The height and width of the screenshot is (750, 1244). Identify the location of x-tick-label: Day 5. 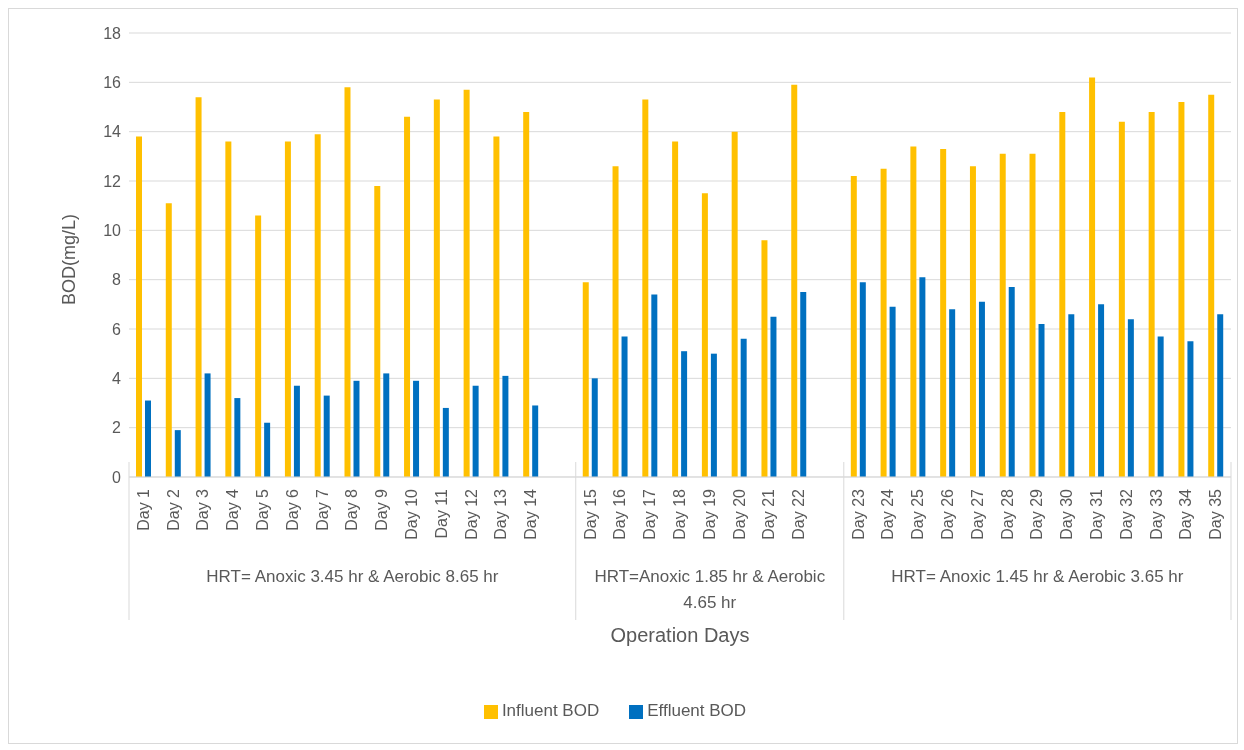
(263, 509).